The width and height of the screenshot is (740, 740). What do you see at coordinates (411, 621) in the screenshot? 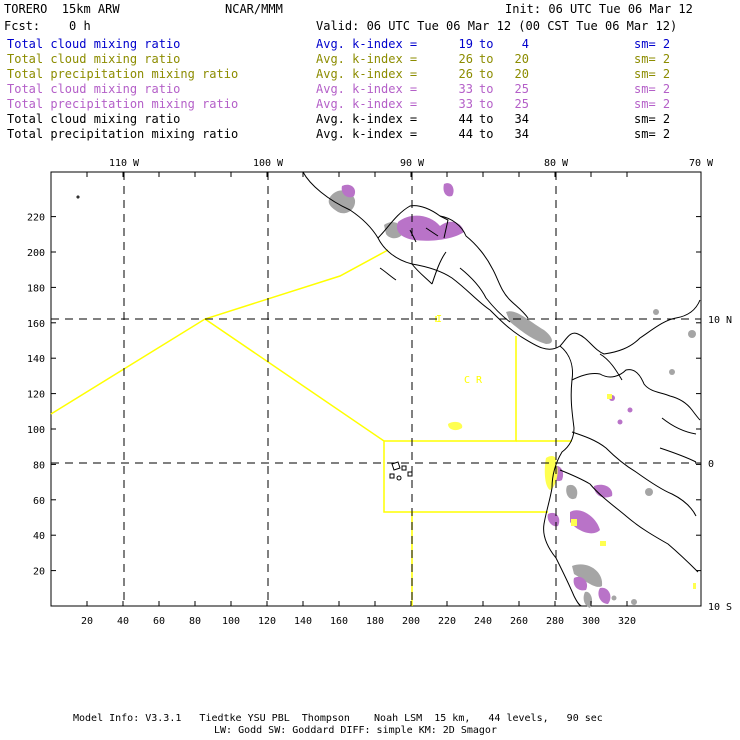
I see `x-tick-label: 200` at bounding box center [411, 621].